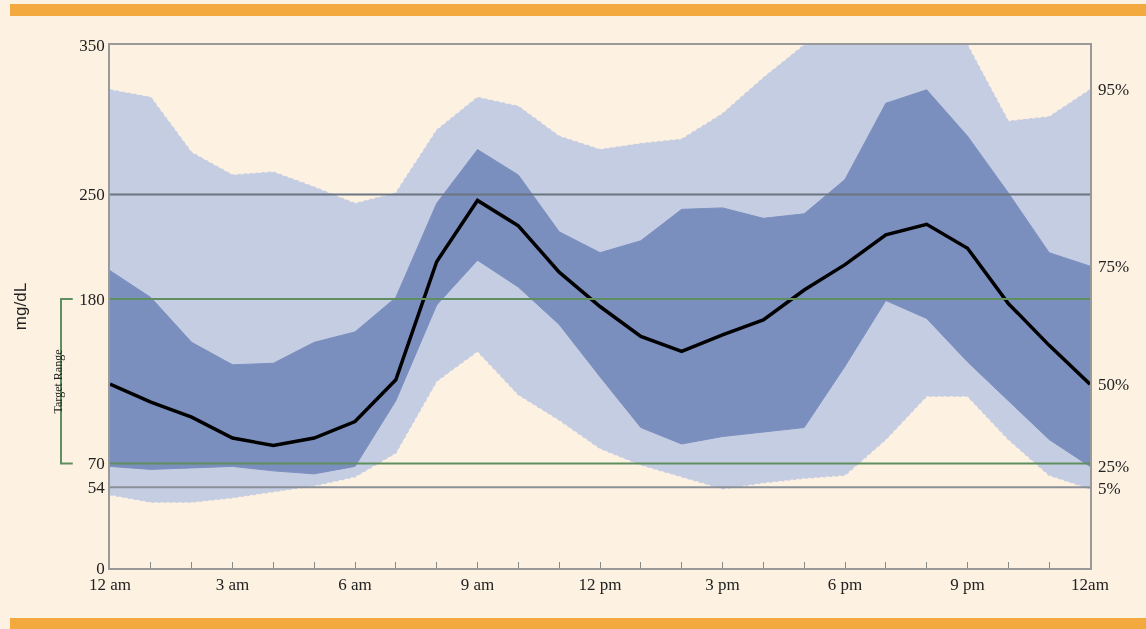 This screenshot has height=629, width=1146. Describe the element at coordinates (722, 585) in the screenshot. I see `x-tick-label: 3 pm` at that location.